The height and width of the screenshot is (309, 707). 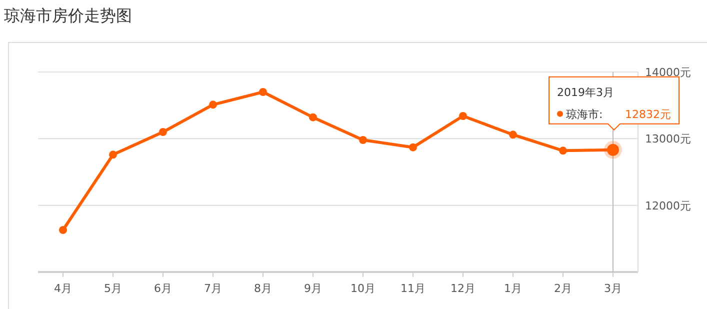 What do you see at coordinates (668, 205) in the screenshot?
I see `y-tick-label: 12000元` at bounding box center [668, 205].